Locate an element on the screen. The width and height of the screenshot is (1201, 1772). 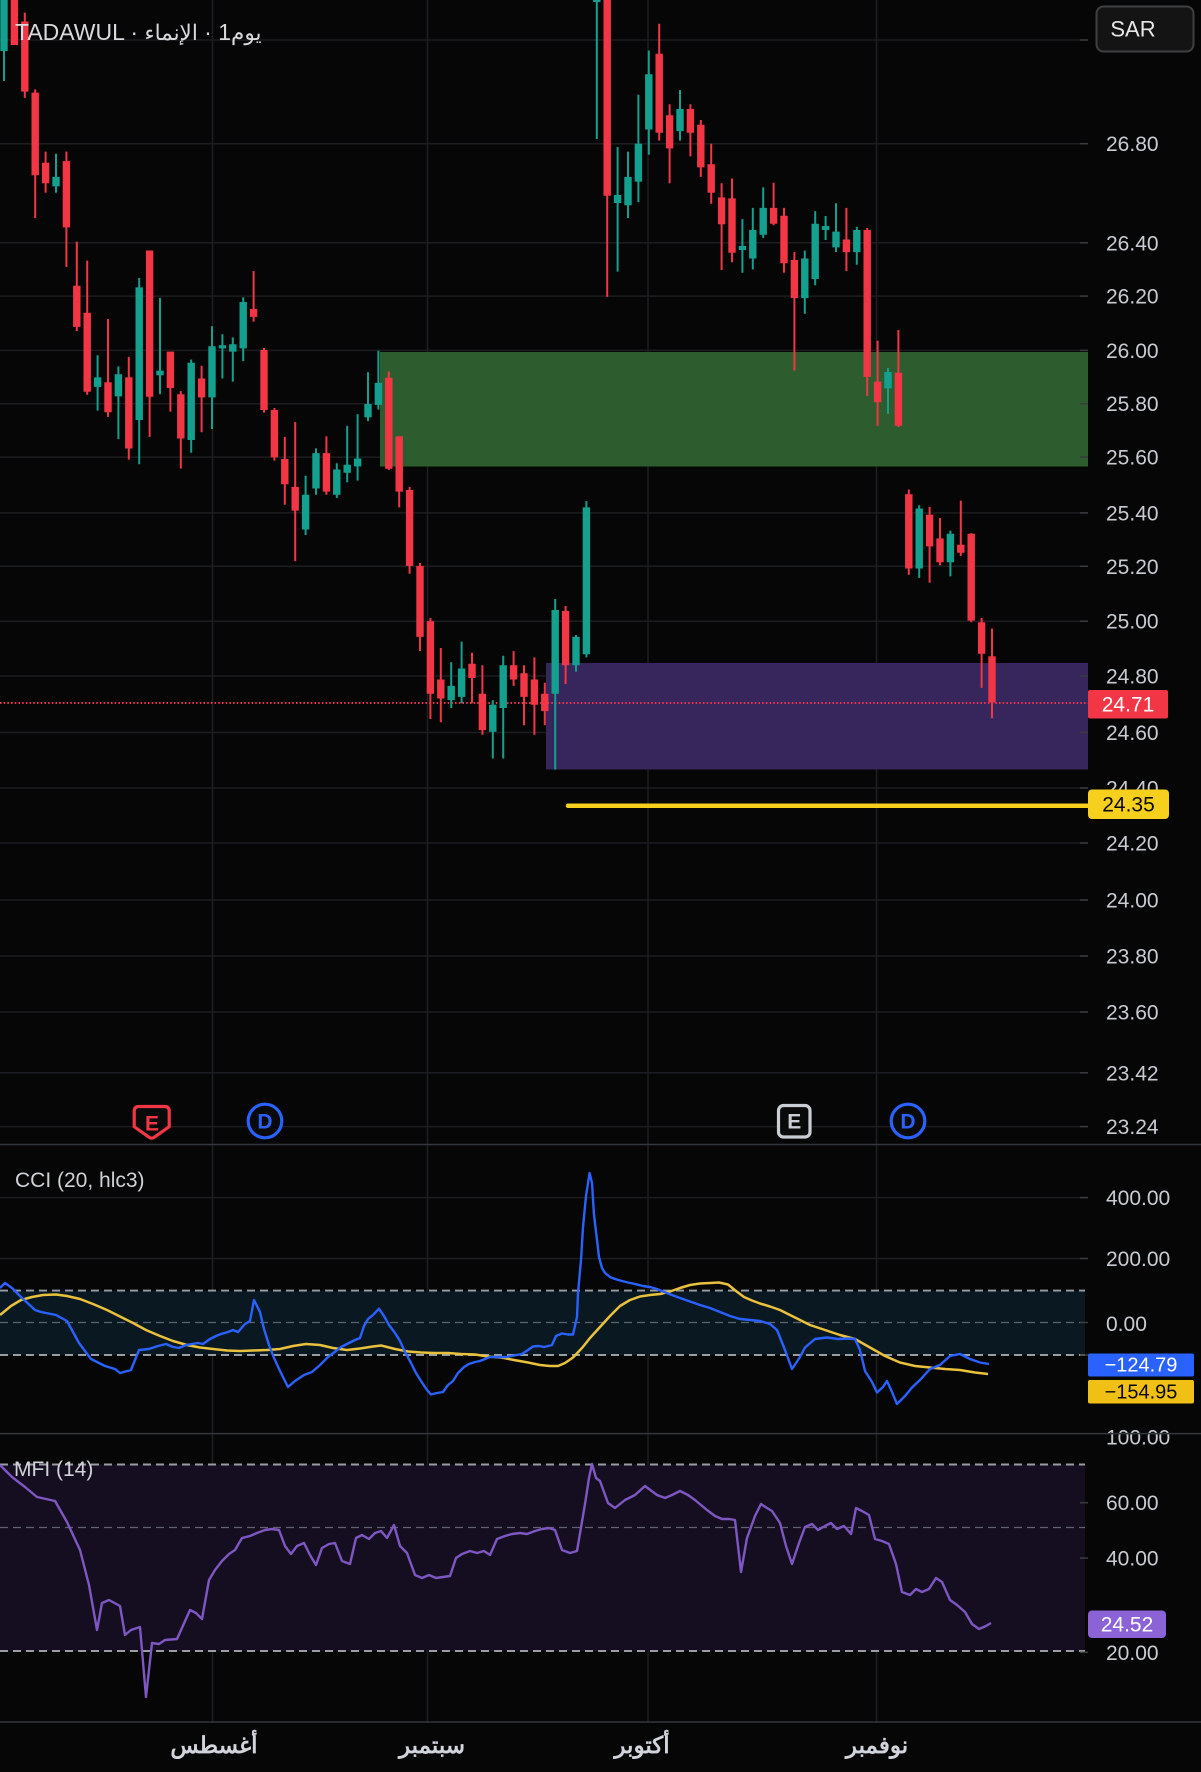
svg-text: −154.95 is located at coordinates (1141, 1393).